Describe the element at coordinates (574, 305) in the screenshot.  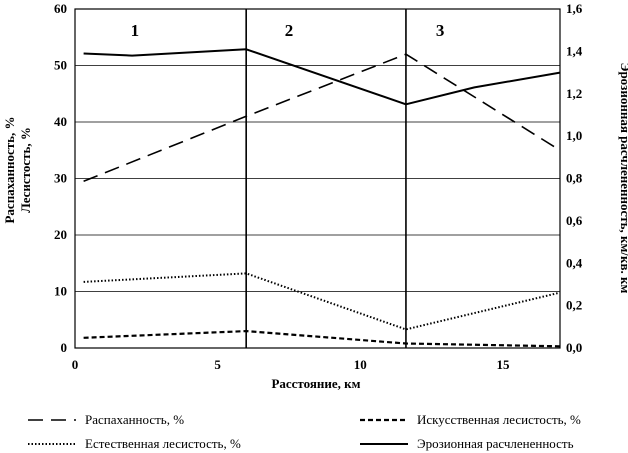
I see `y-tick-right: 0,2` at that location.